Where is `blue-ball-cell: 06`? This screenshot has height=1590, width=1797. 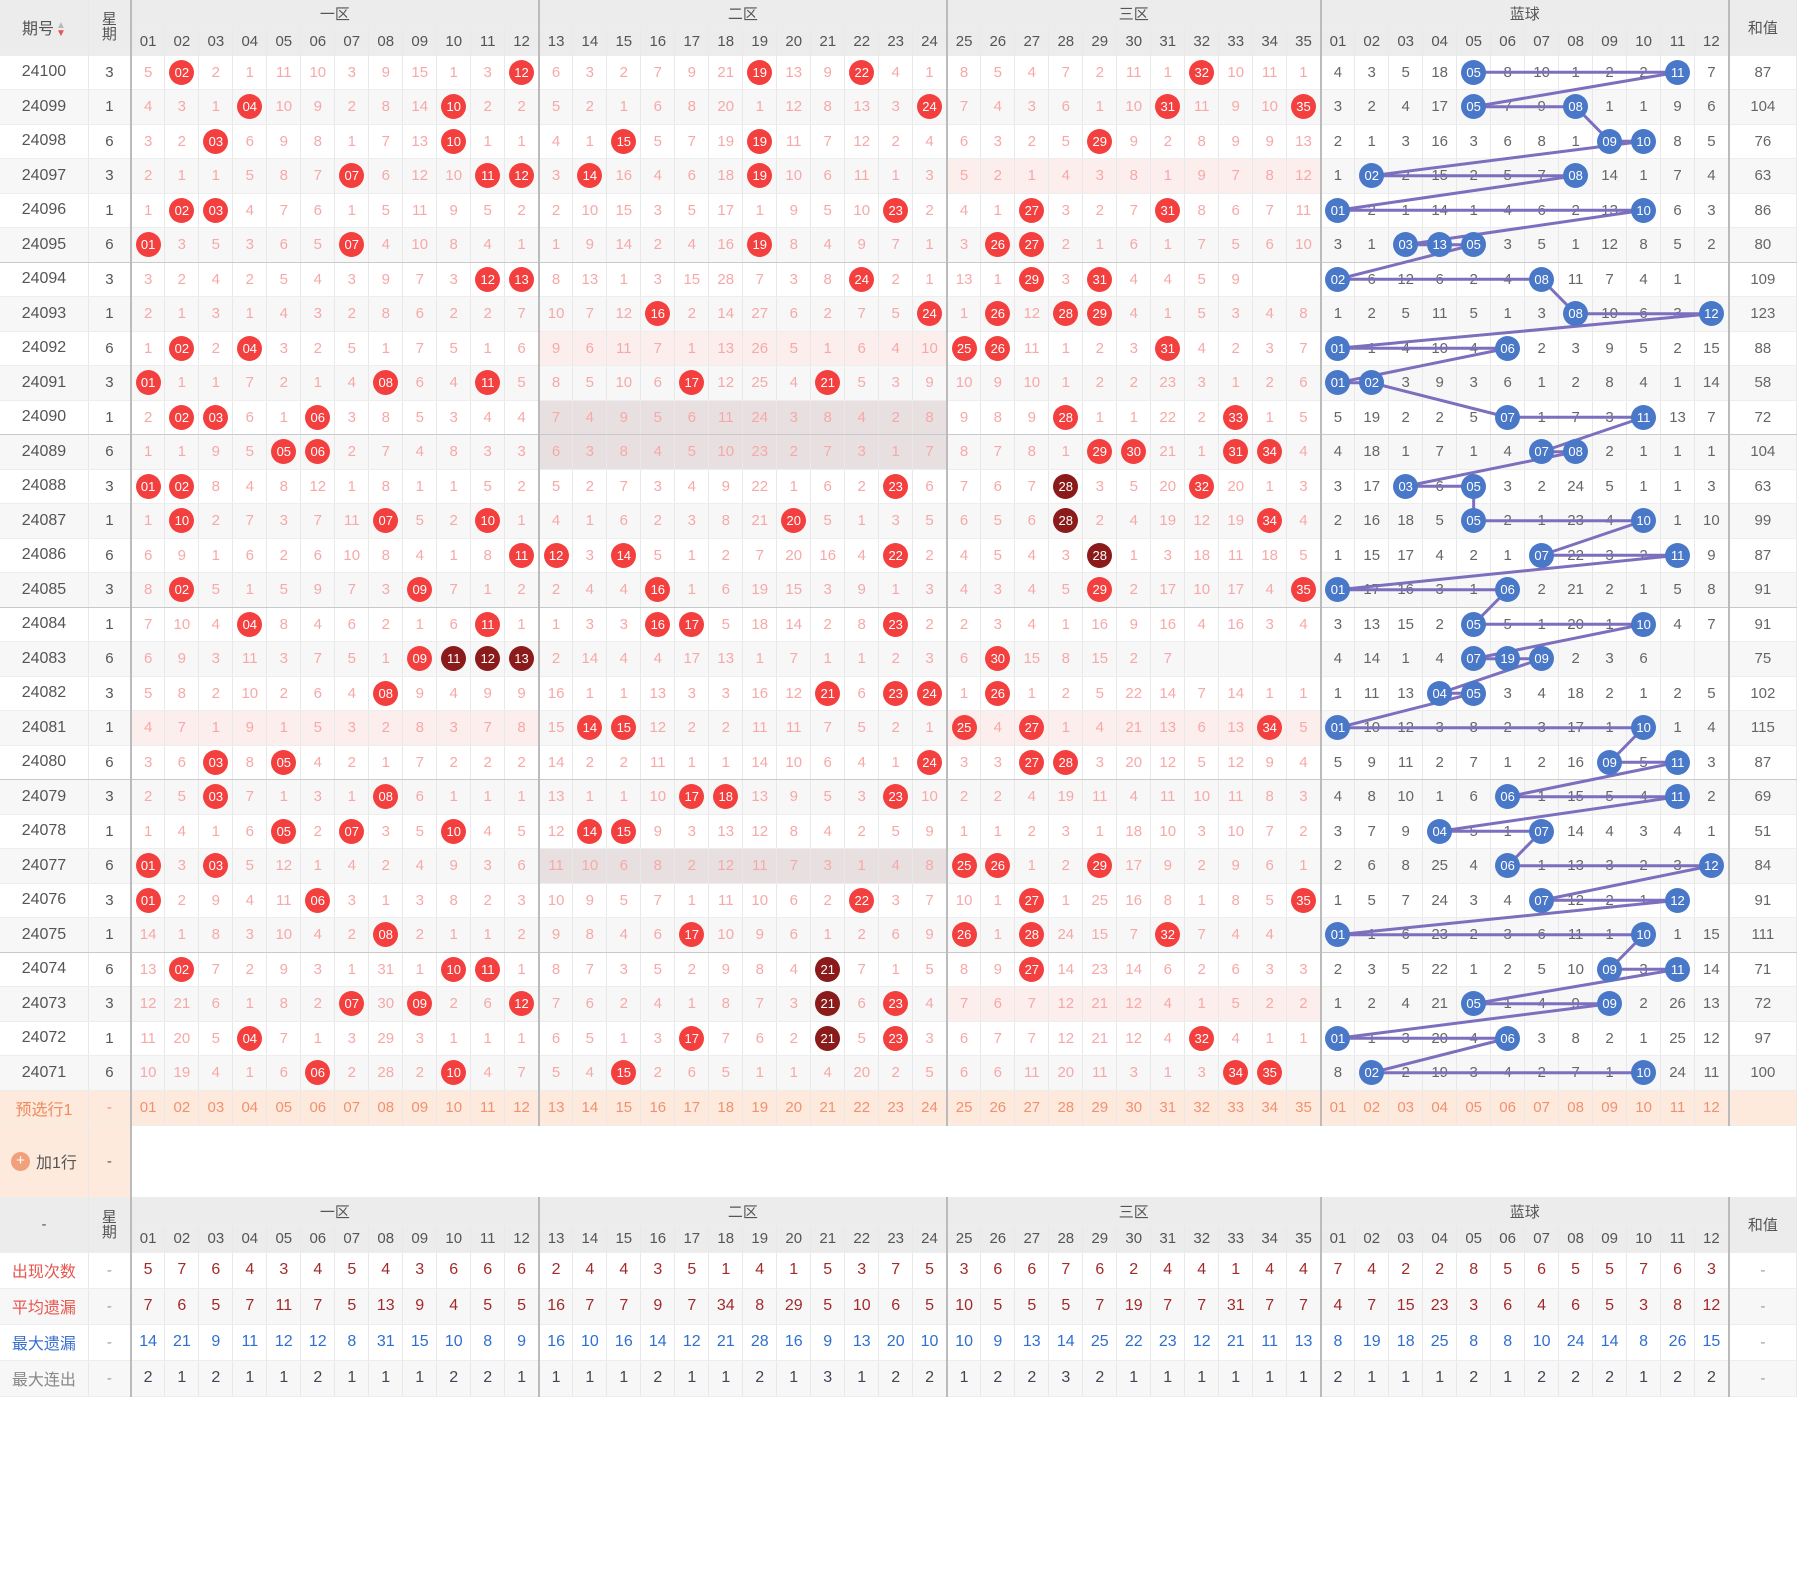 blue-ball-cell: 06 is located at coordinates (1508, 866).